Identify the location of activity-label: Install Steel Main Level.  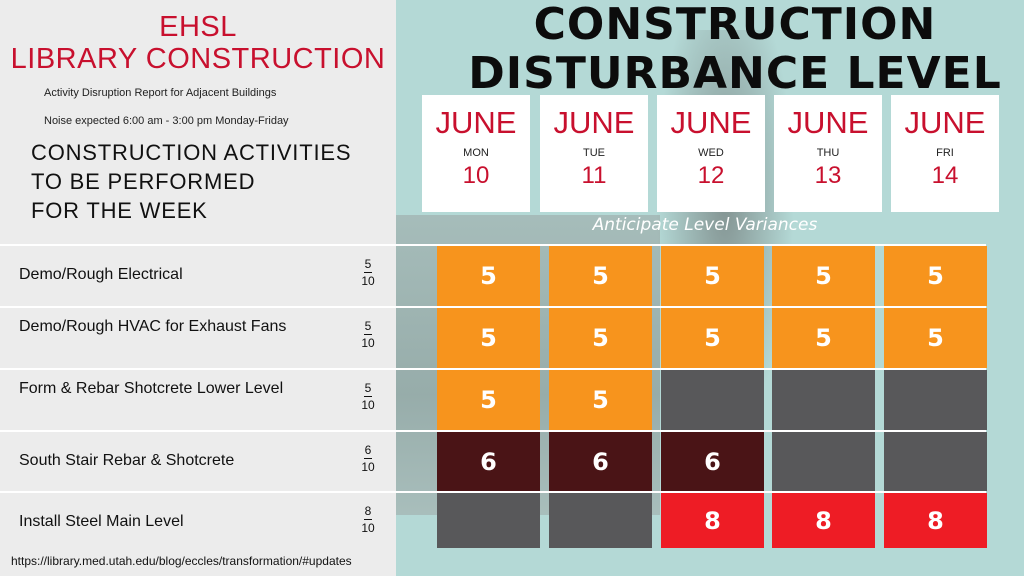
(101, 521).